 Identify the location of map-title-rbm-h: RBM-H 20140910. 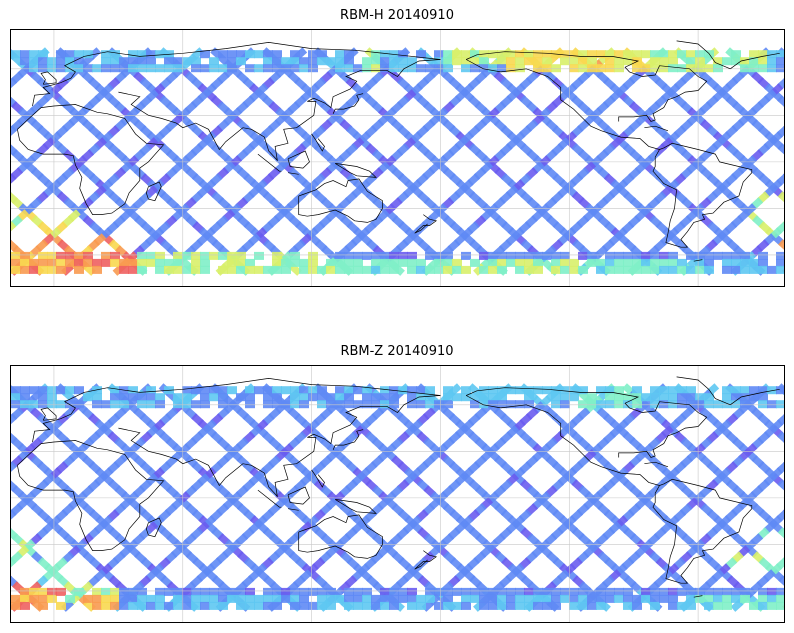
(397, 15).